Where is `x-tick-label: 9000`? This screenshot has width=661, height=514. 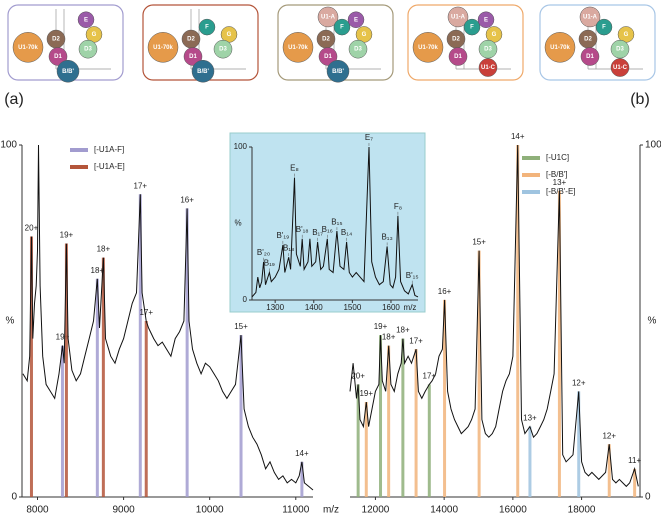 x-tick-label: 9000 is located at coordinates (123, 509).